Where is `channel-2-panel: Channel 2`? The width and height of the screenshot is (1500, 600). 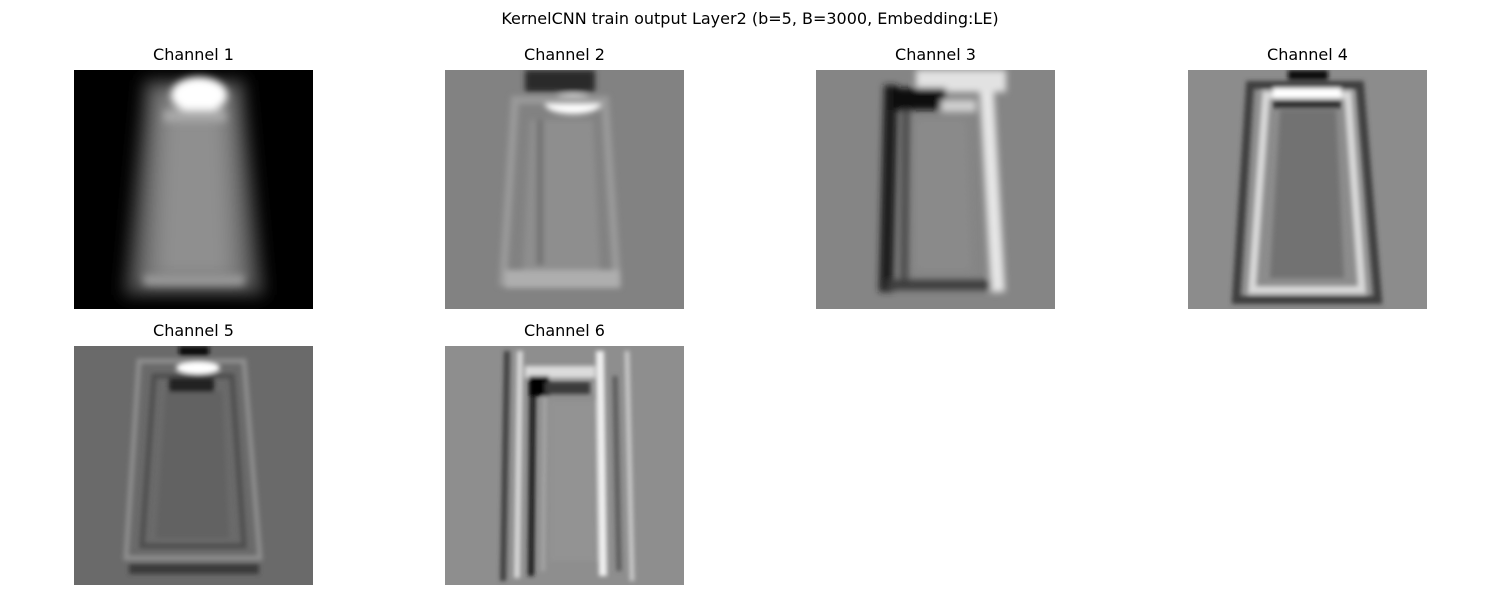
channel-2-panel: Channel 2 is located at coordinates (564, 177).